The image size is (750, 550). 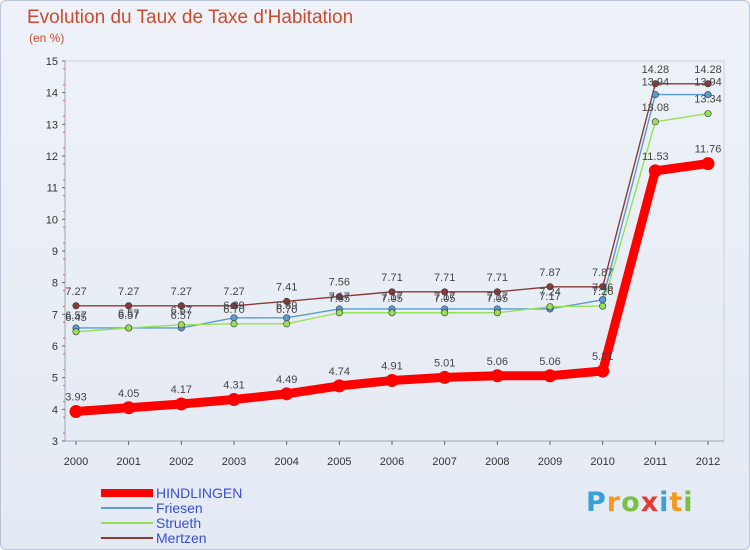 I want to click on x-tick-label: 2006, so click(x=392, y=462).